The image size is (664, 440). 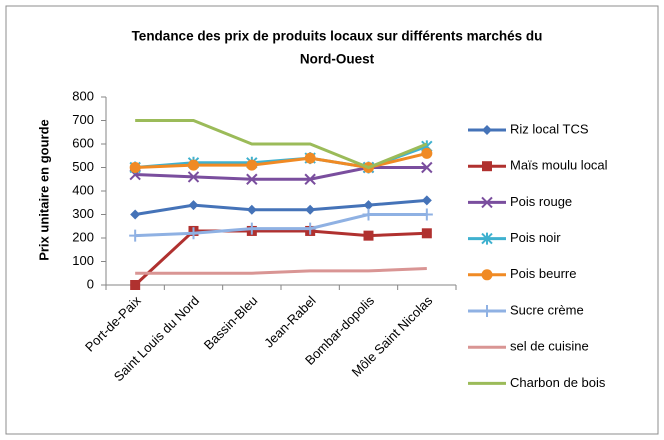 What do you see at coordinates (83, 142) in the screenshot?
I see `y-tick-label: 600` at bounding box center [83, 142].